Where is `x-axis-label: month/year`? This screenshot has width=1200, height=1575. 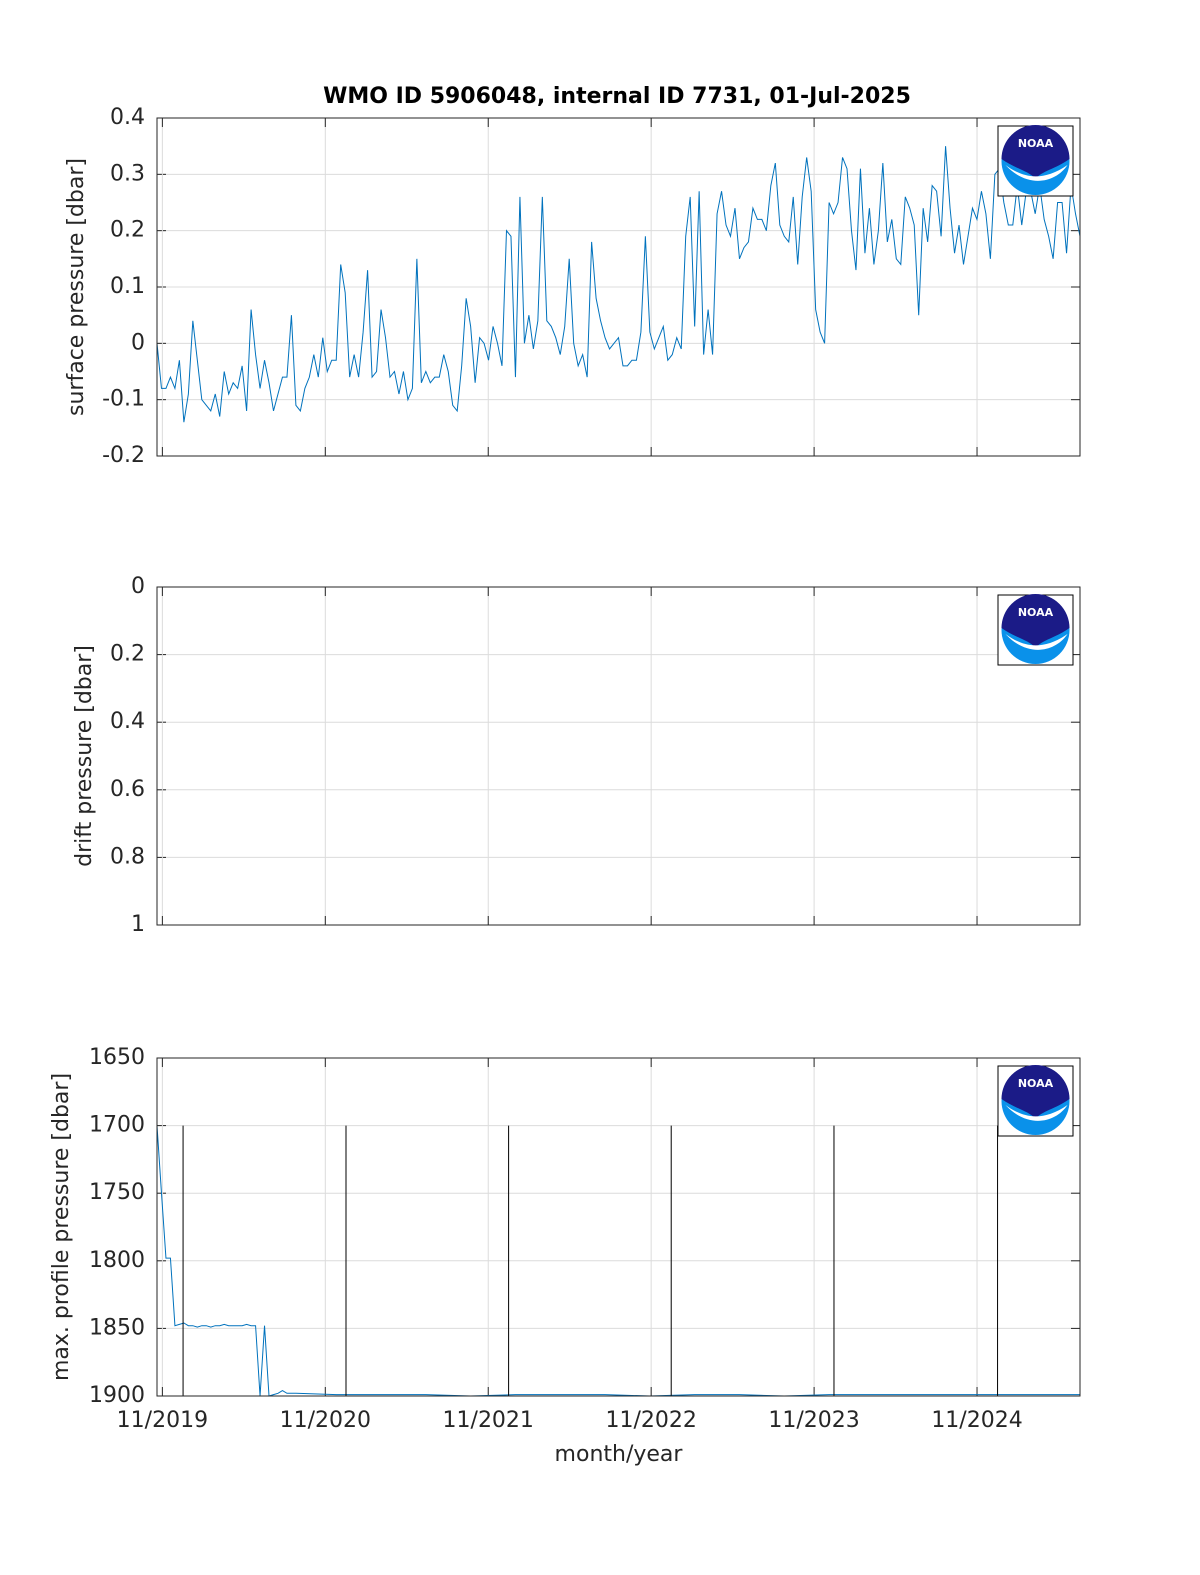
x-axis-label: month/year is located at coordinates (619, 1454).